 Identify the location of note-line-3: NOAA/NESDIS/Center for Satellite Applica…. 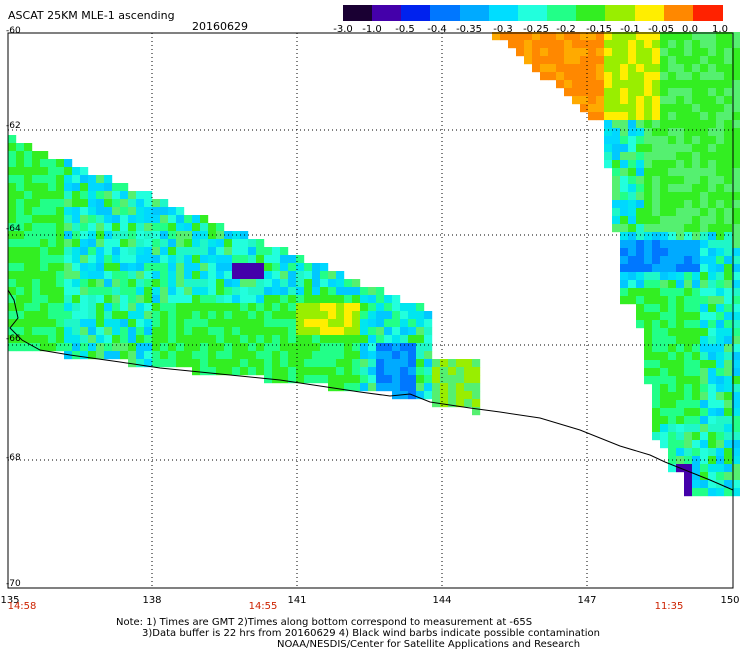
(429, 644).